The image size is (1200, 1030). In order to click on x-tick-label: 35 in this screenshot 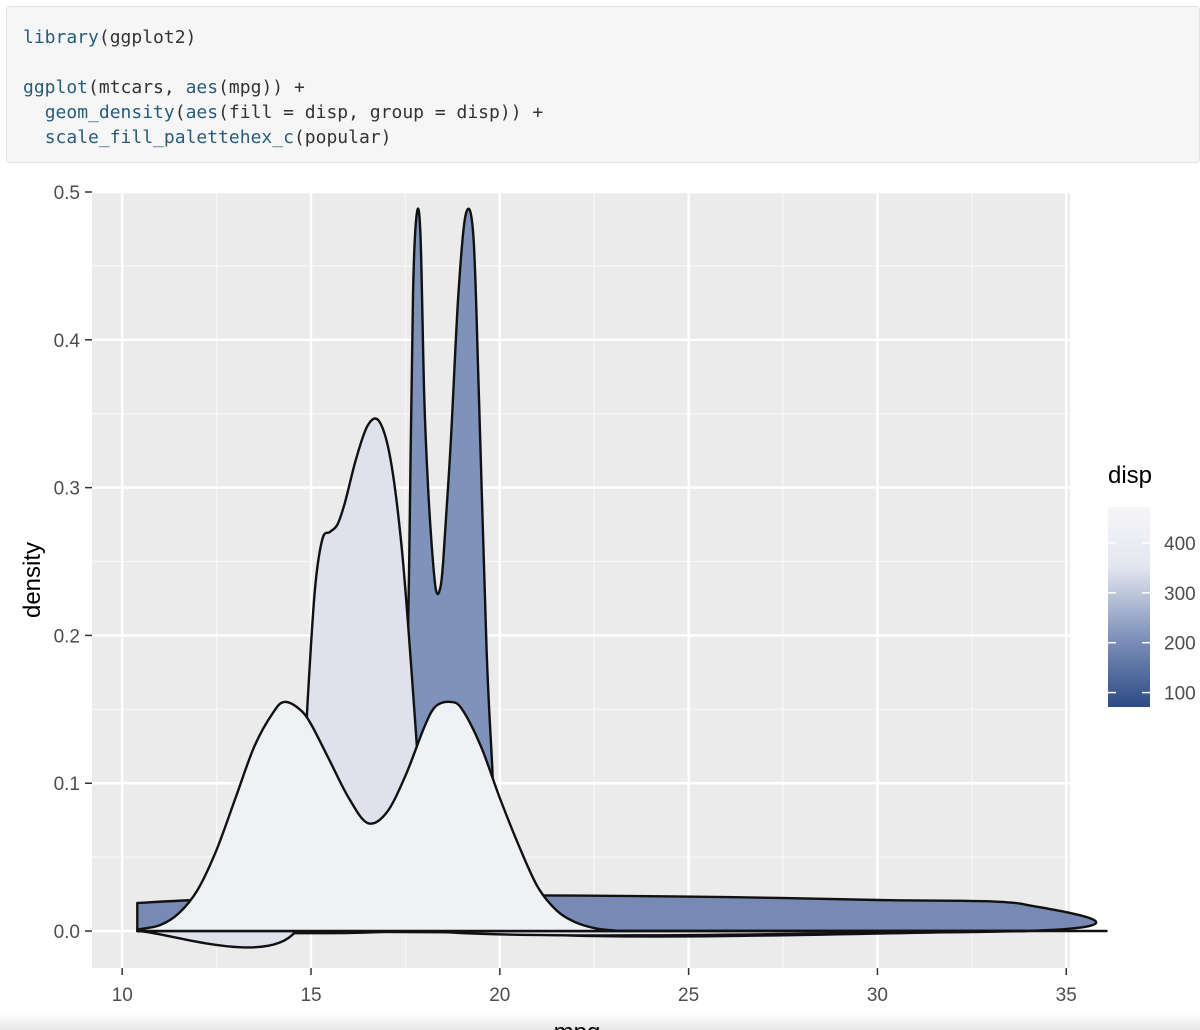, I will do `click(1066, 995)`.